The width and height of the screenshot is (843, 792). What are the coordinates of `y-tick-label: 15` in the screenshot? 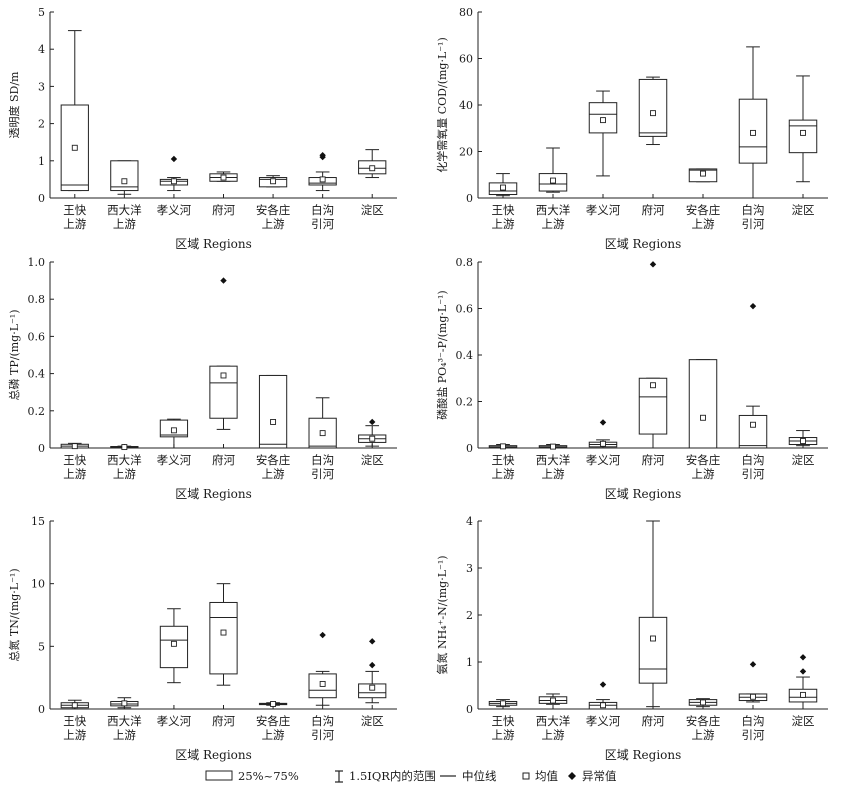 It's located at (38, 521).